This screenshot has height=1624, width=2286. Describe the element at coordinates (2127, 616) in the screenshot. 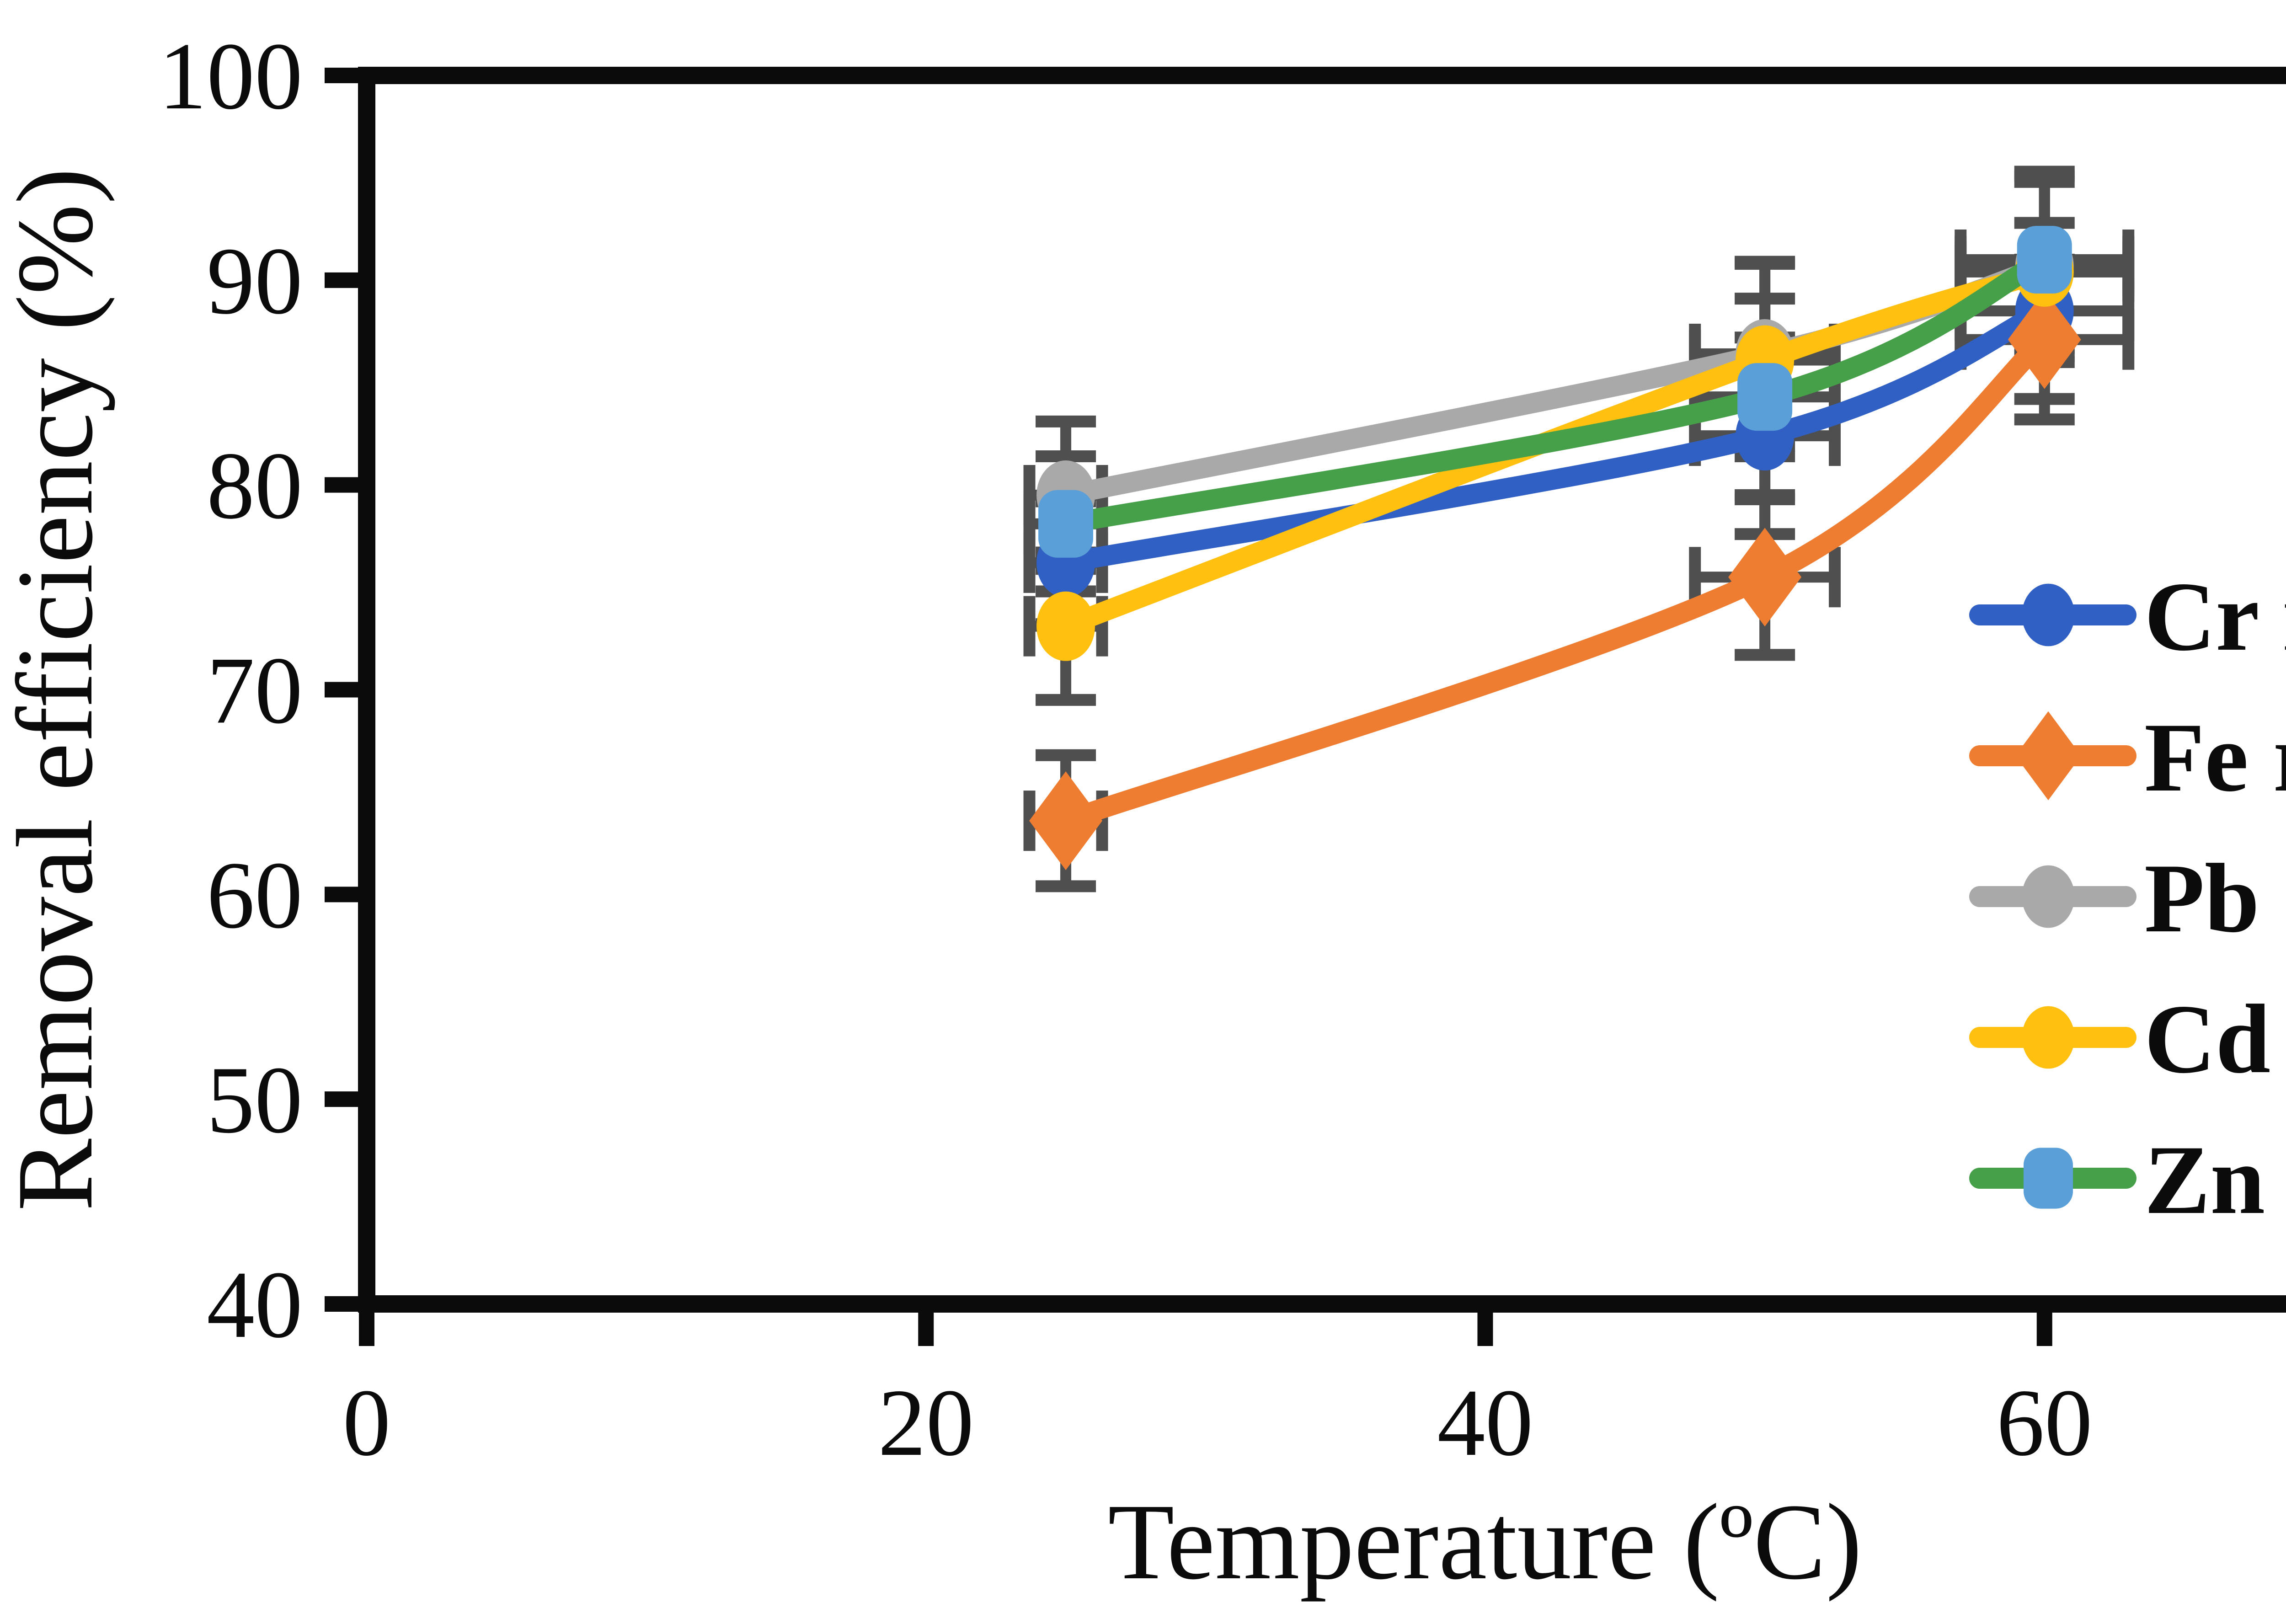

I see `legend-item: Cr removal` at that location.